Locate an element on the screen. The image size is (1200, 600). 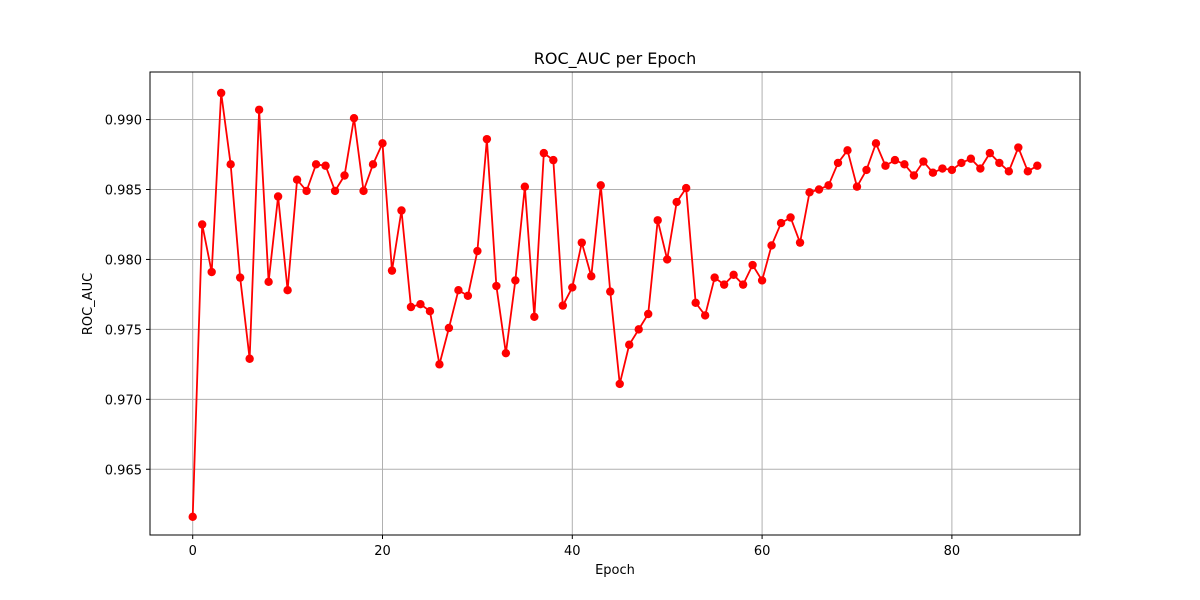
chart-title: ROC_AUC per Epoch is located at coordinates (615, 59).